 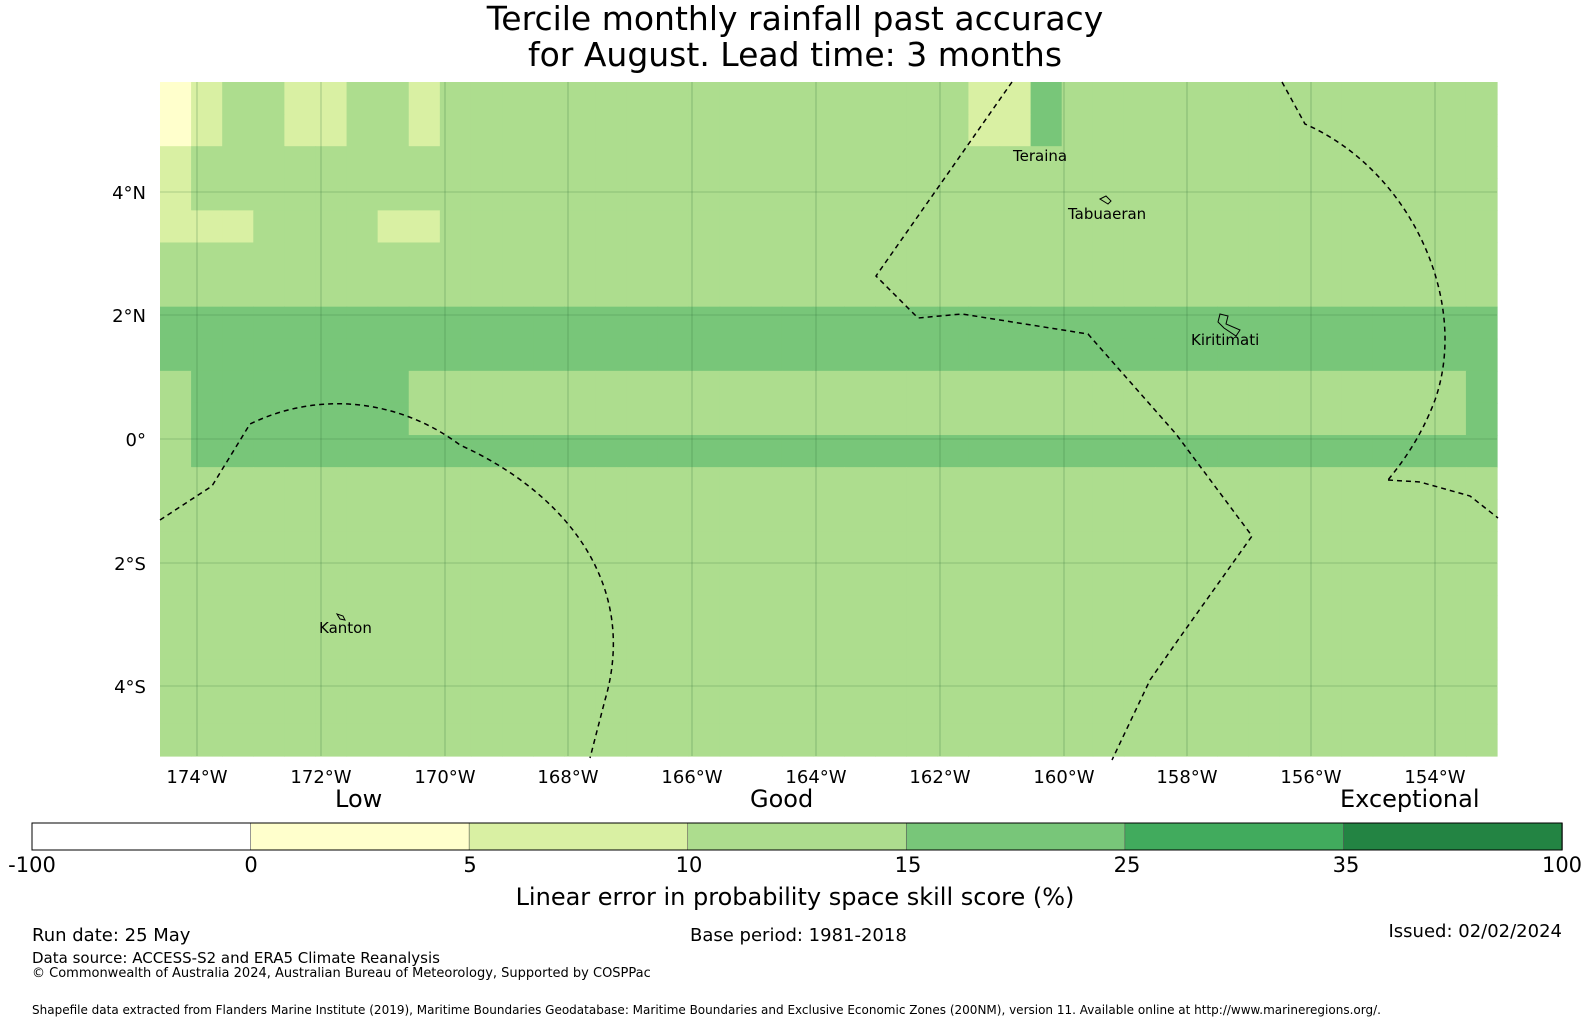 I want to click on lon-tick-label: 170°W, so click(x=444, y=777).